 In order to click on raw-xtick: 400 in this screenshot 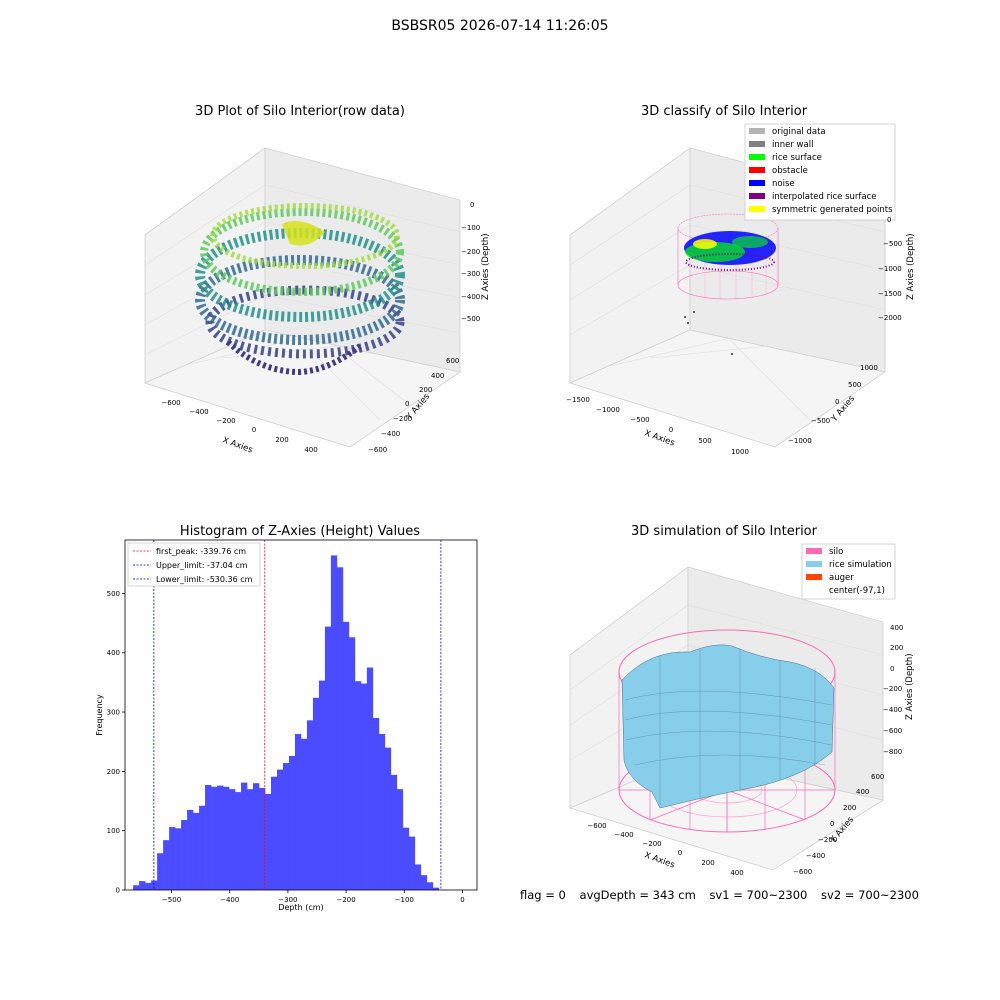, I will do `click(310, 450)`.